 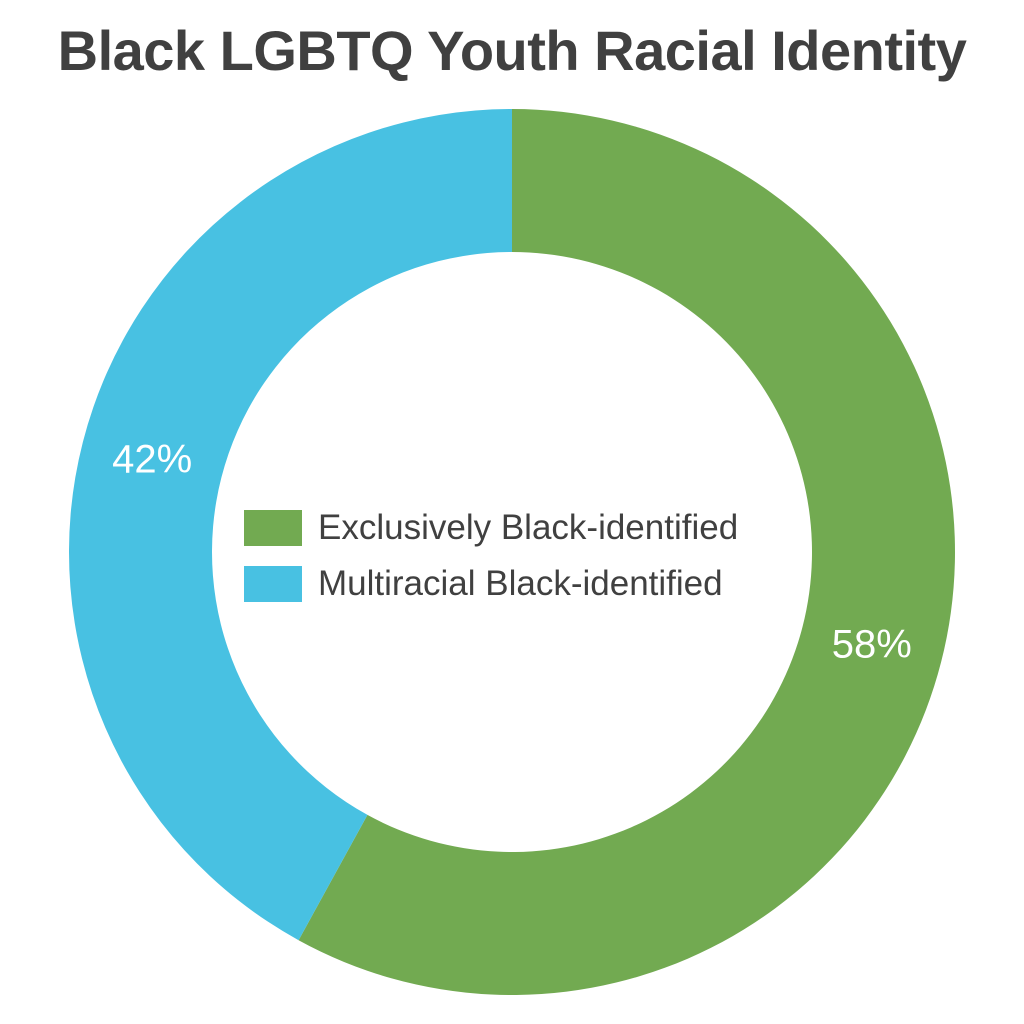 I want to click on legend-label-exclusively-black: Exclusively Black-identified, so click(x=528, y=527).